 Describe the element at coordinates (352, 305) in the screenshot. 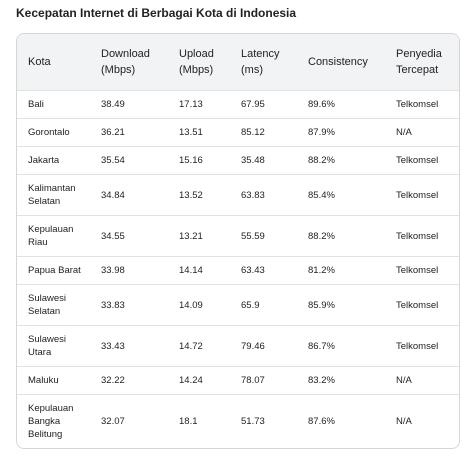

I see `table-cell: 85.9%` at that location.